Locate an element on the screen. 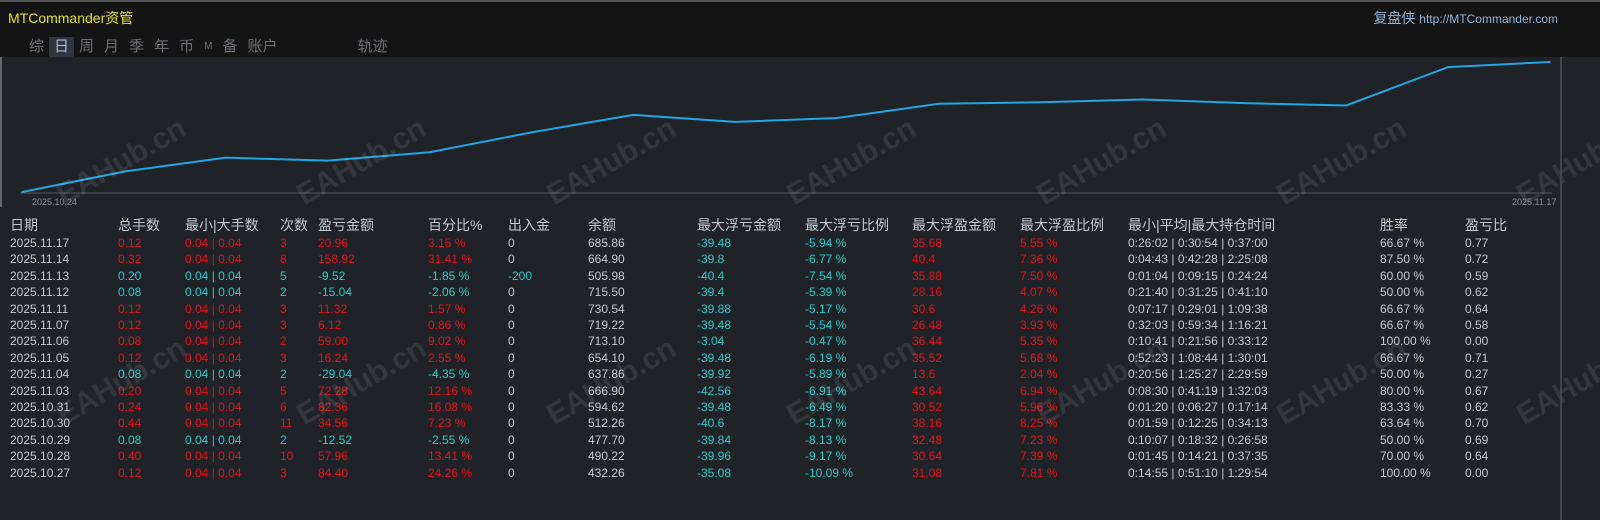 Image resolution: width=1600 pixels, height=520 pixels. cell: 0.00 is located at coordinates (1477, 341).